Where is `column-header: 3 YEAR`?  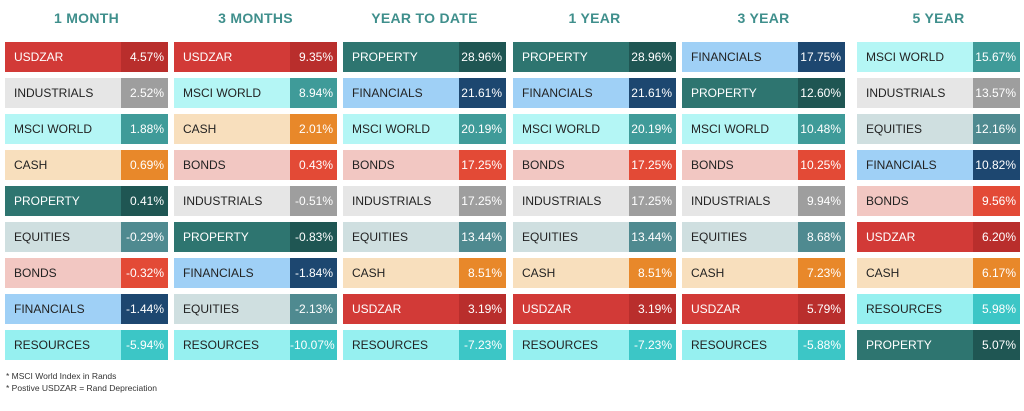
column-header: 3 YEAR is located at coordinates (763, 18).